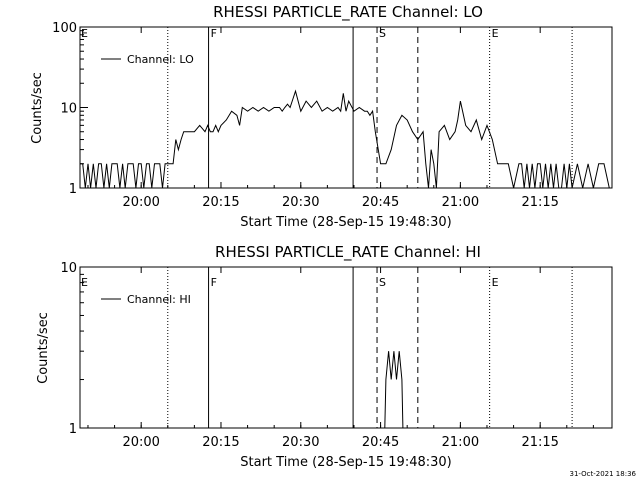  What do you see at coordinates (84, 282) in the screenshot?
I see `phase-edge-label-hi: E` at bounding box center [84, 282].